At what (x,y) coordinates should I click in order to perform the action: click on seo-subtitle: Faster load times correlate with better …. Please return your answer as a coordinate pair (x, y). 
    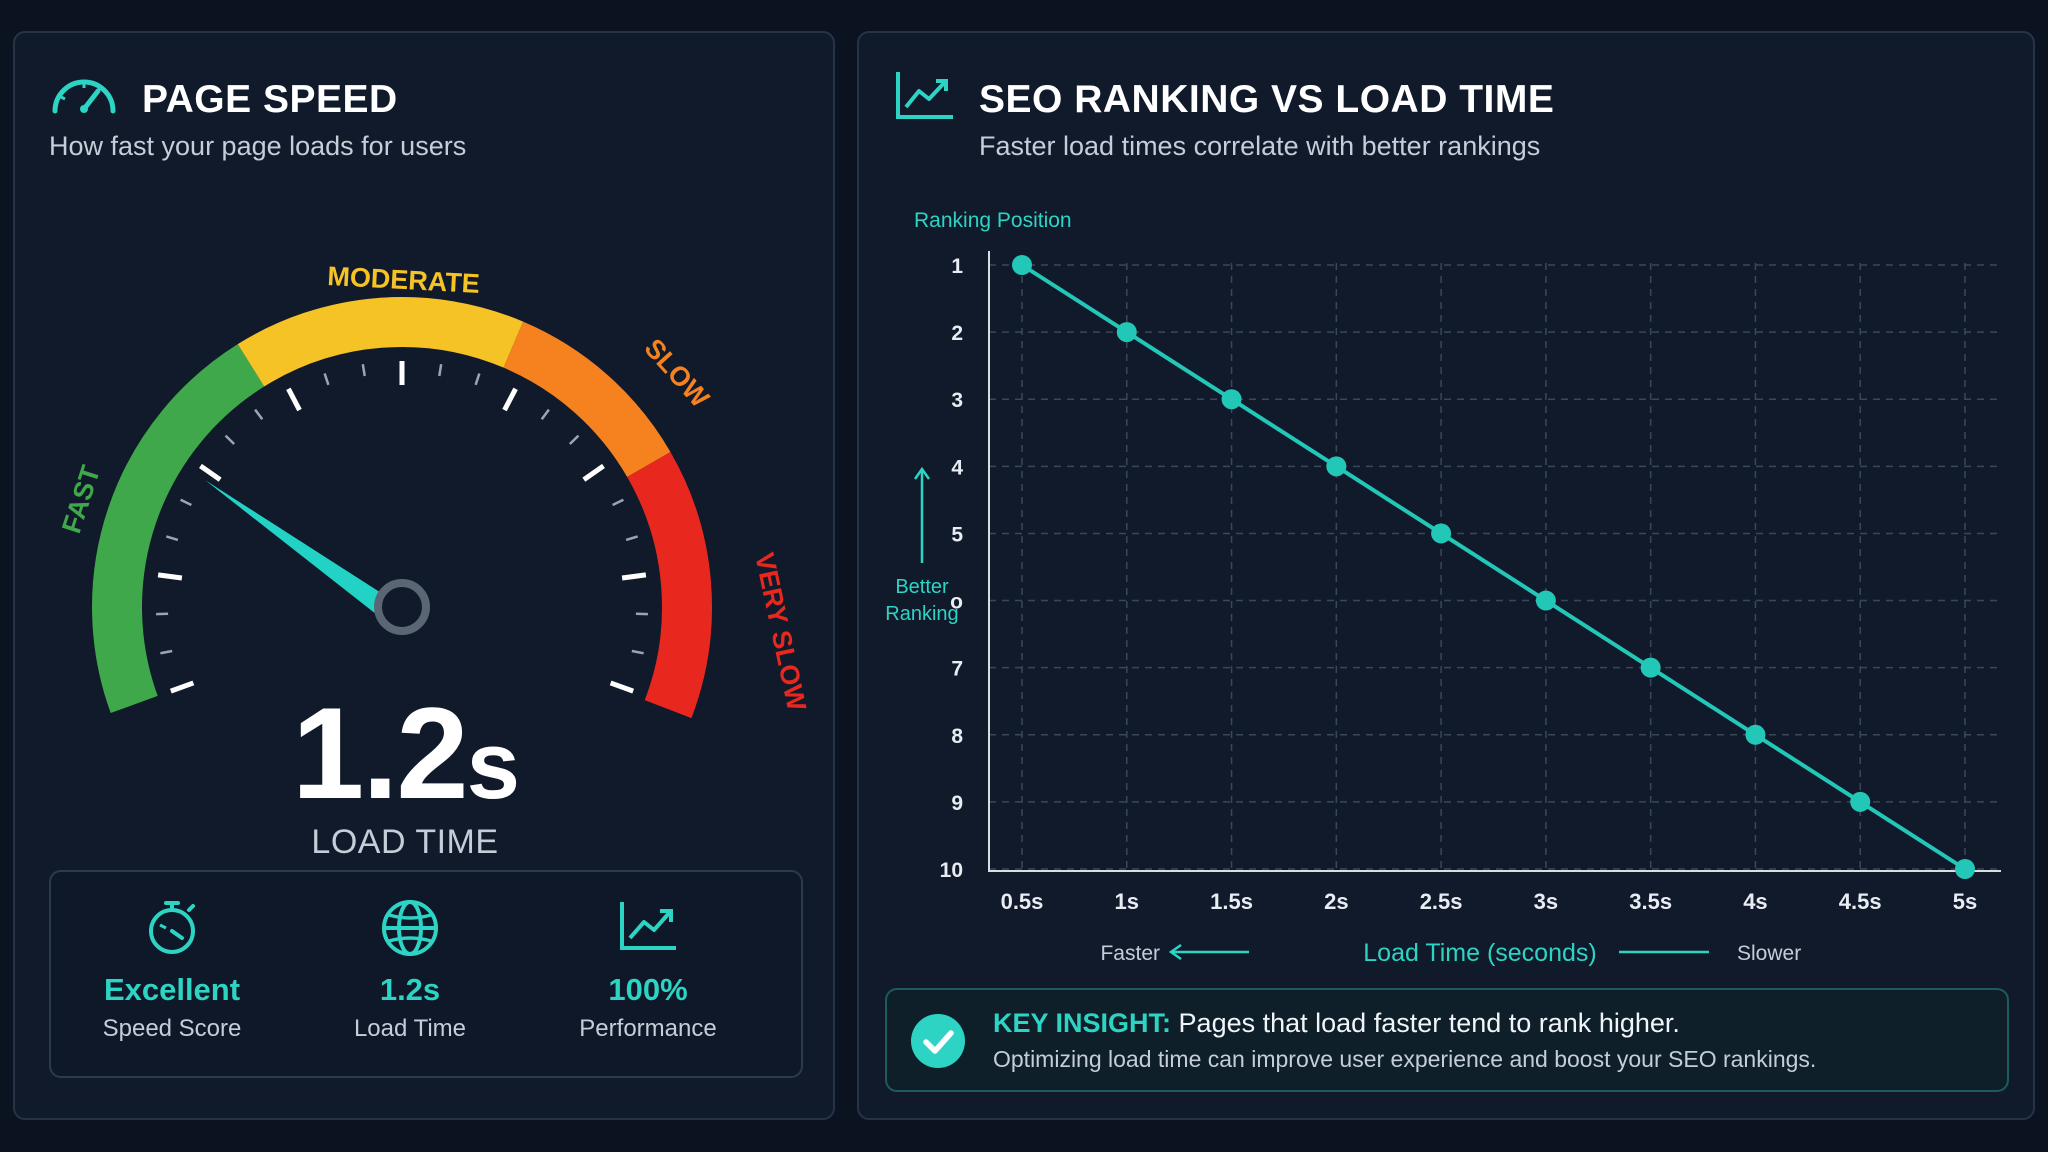
    Looking at the image, I should click on (1260, 146).